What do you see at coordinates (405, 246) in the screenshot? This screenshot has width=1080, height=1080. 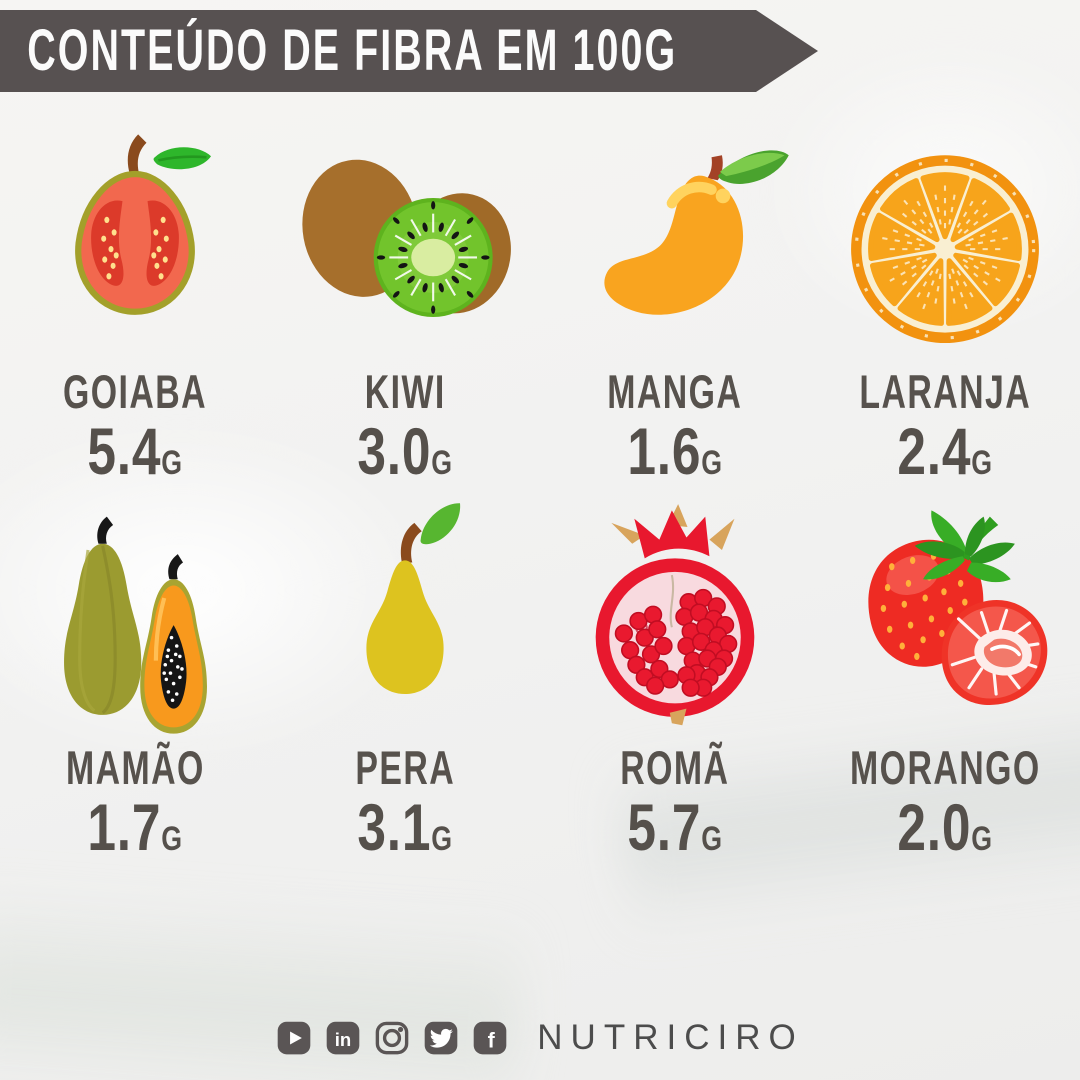 I see `kiwi-icon` at bounding box center [405, 246].